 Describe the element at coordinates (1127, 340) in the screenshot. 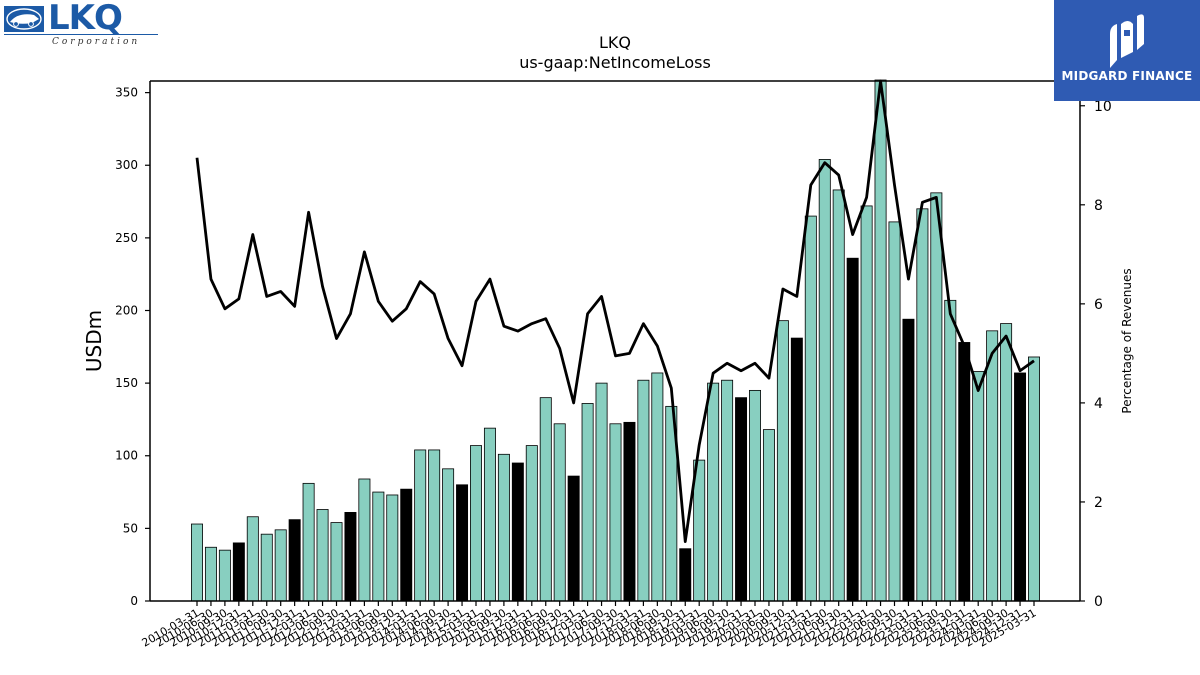

I see `y2-axis-label: Percentage of Revenues` at that location.